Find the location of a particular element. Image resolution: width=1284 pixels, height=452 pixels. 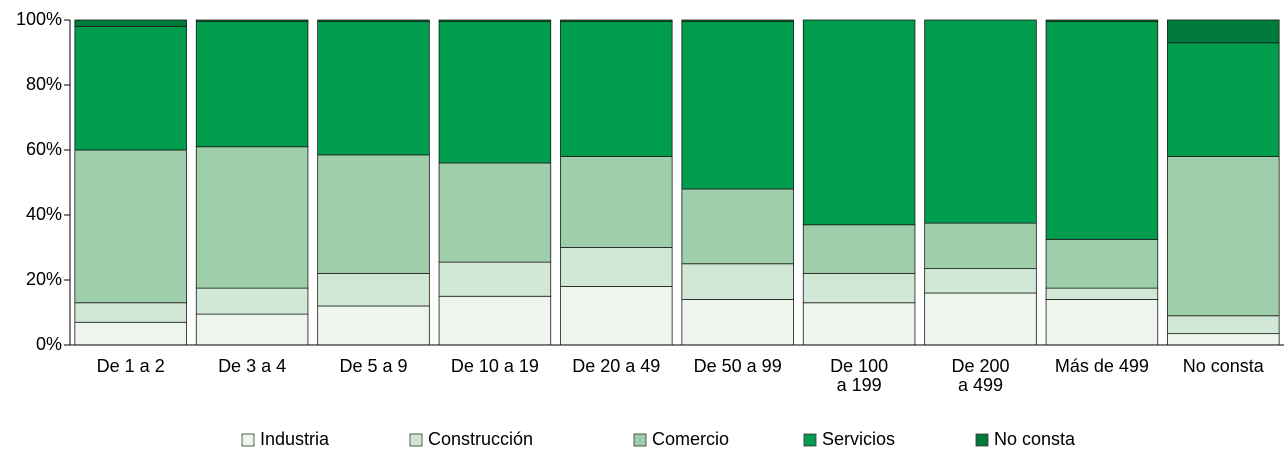

legend-label: Construcción is located at coordinates (480, 439).